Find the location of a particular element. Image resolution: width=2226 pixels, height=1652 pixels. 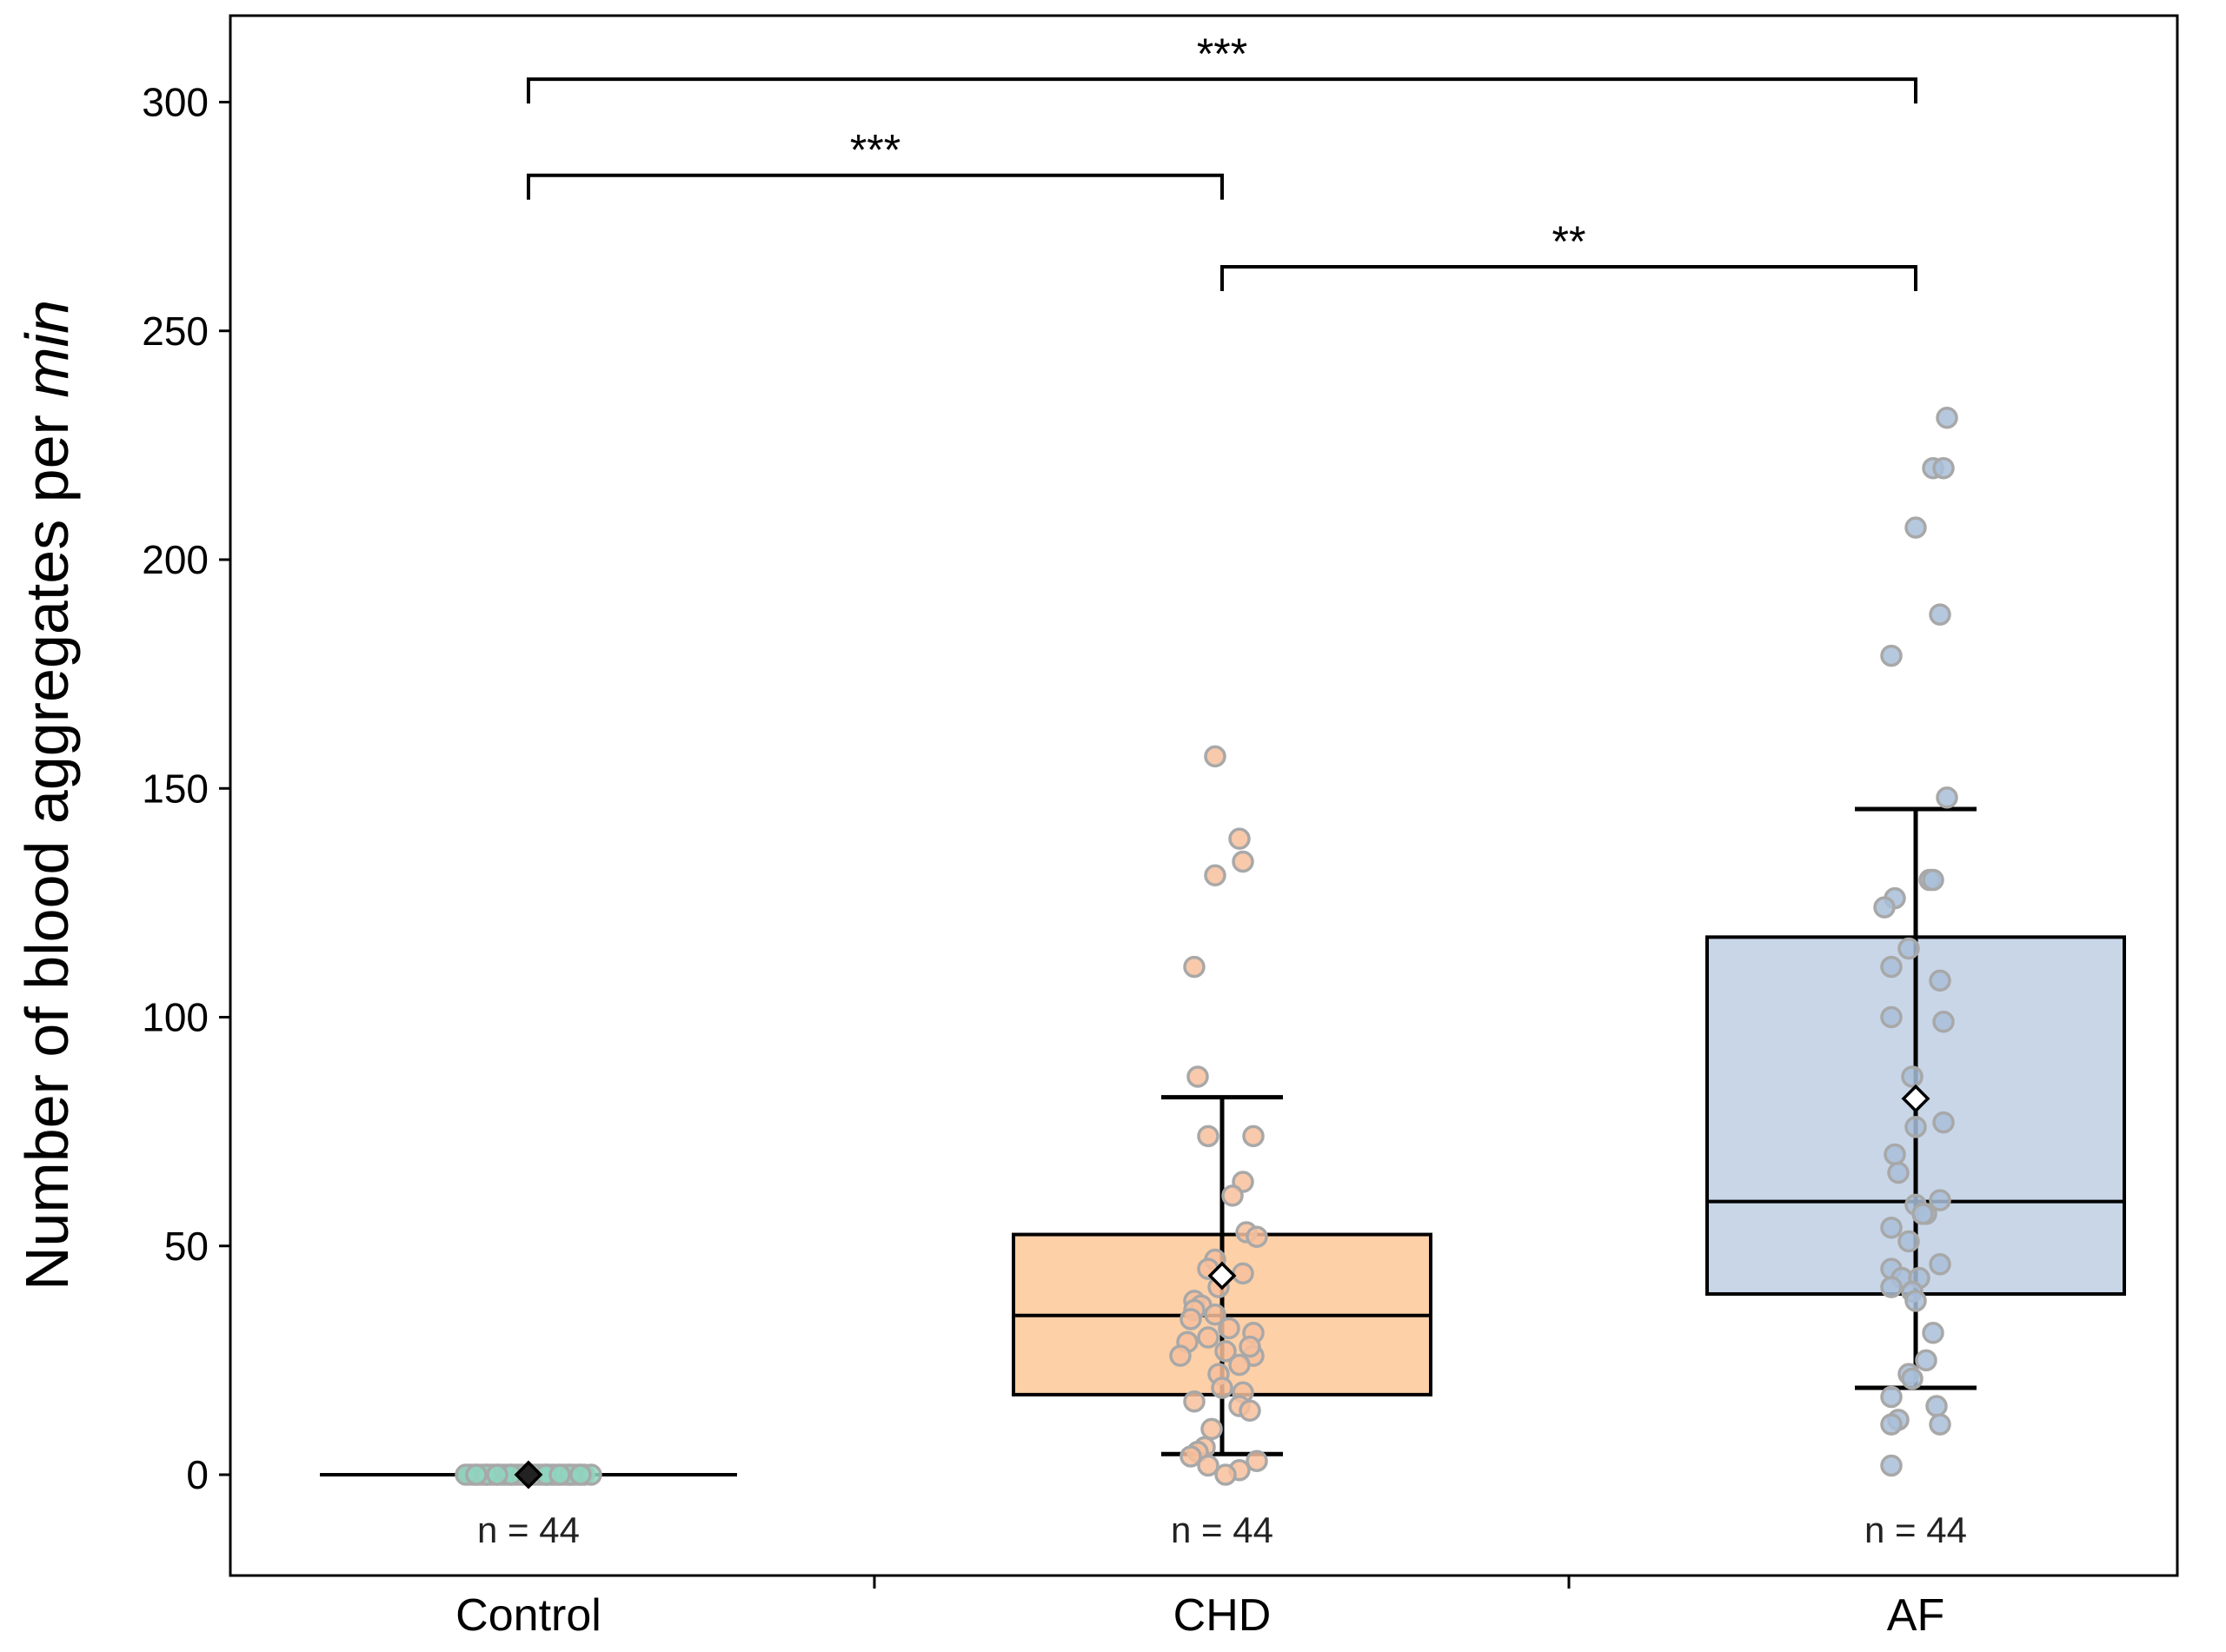

group-control: n = 44 is located at coordinates (528, 1505).